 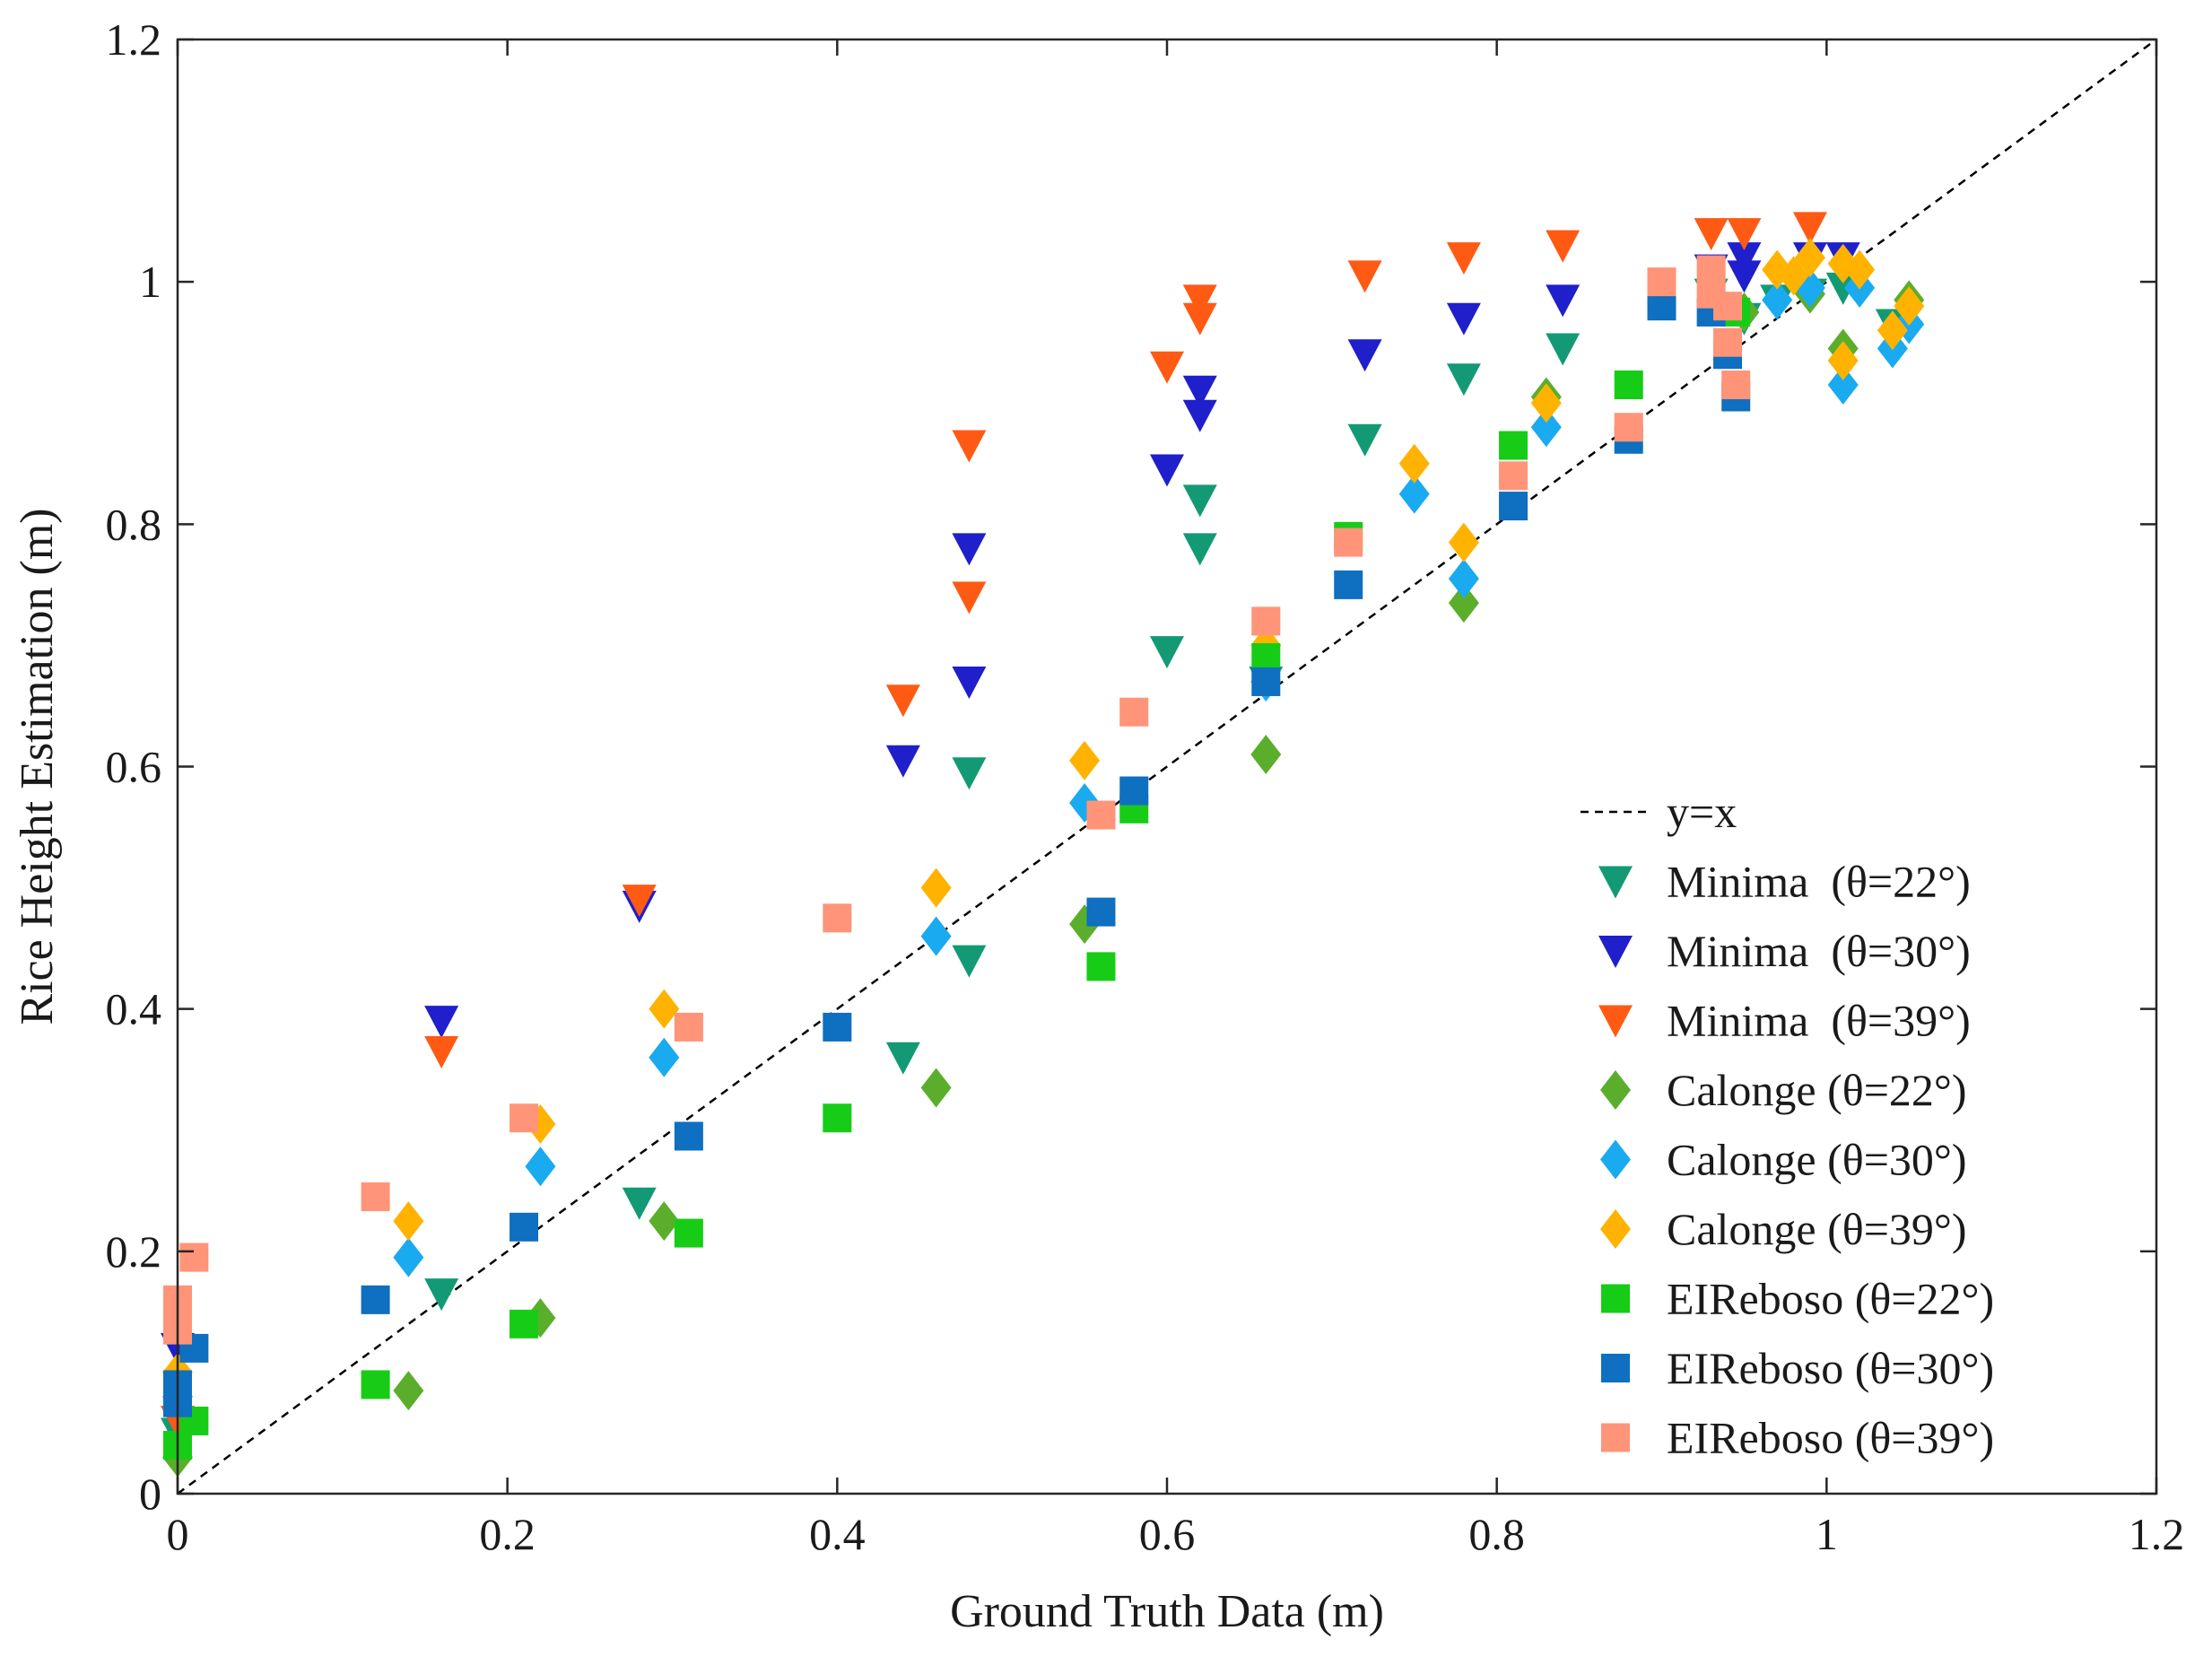 I want to click on legend-entry: Minima (θ=30°), so click(x=1784, y=951).